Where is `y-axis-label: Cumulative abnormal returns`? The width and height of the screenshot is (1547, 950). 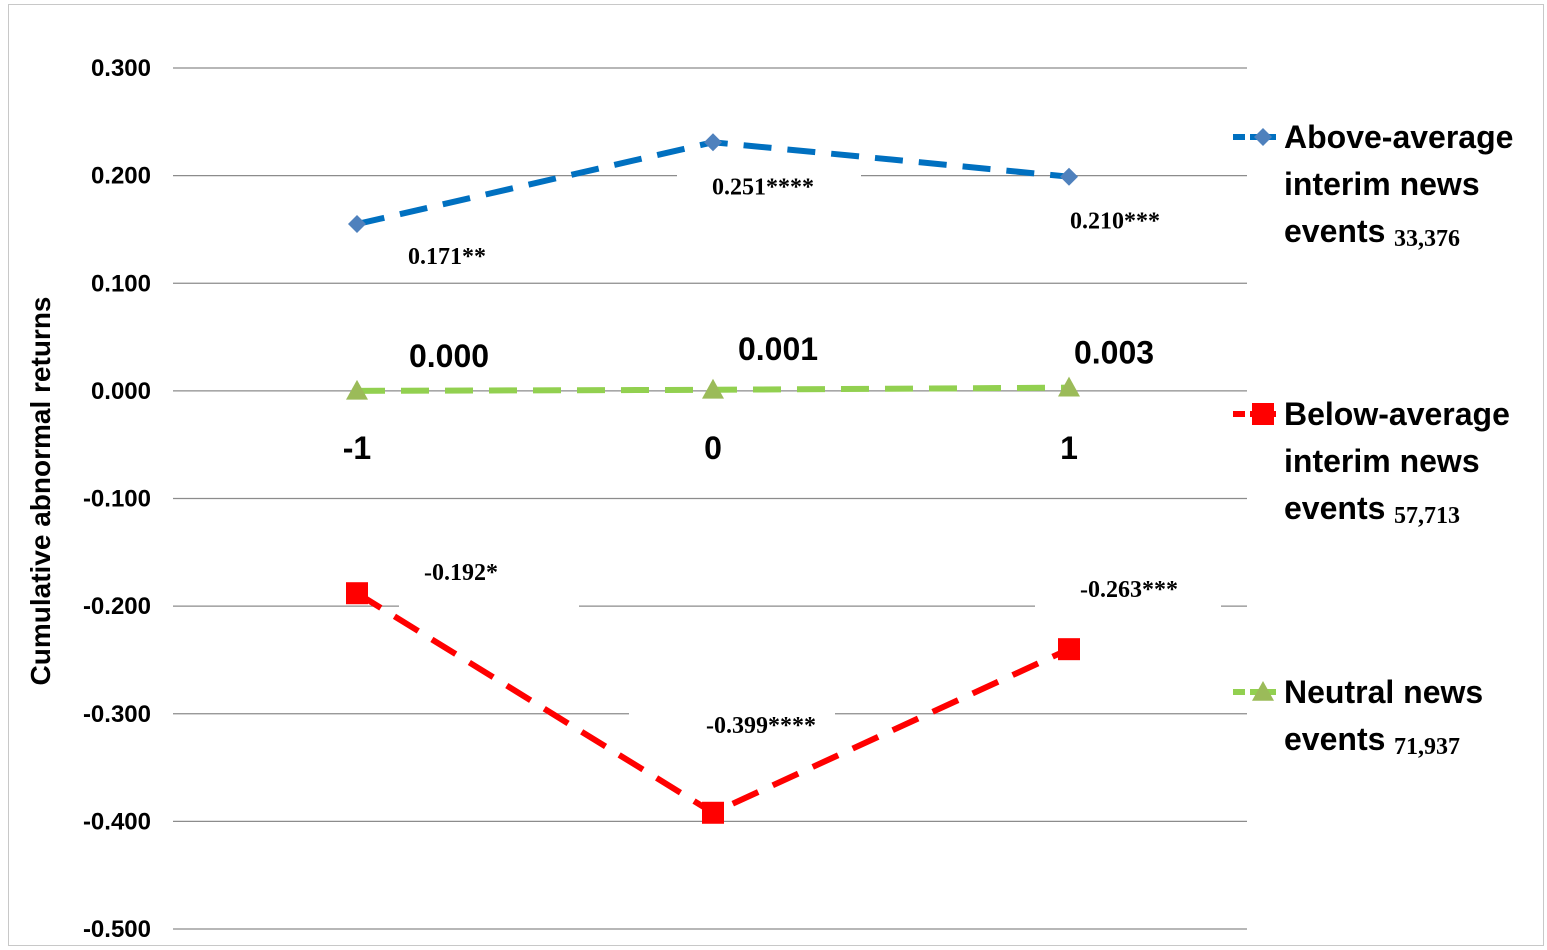
y-axis-label: Cumulative abnormal returns is located at coordinates (40, 491).